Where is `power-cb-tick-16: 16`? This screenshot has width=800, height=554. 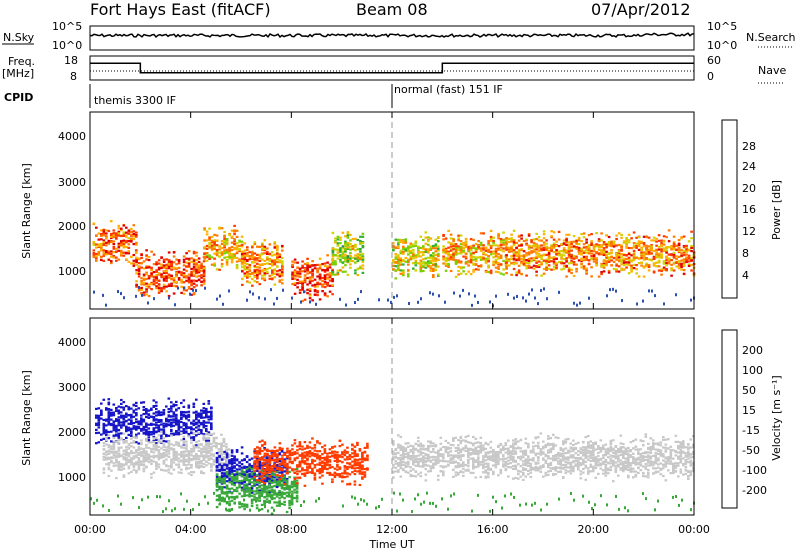 power-cb-tick-16: 16 is located at coordinates (749, 209).